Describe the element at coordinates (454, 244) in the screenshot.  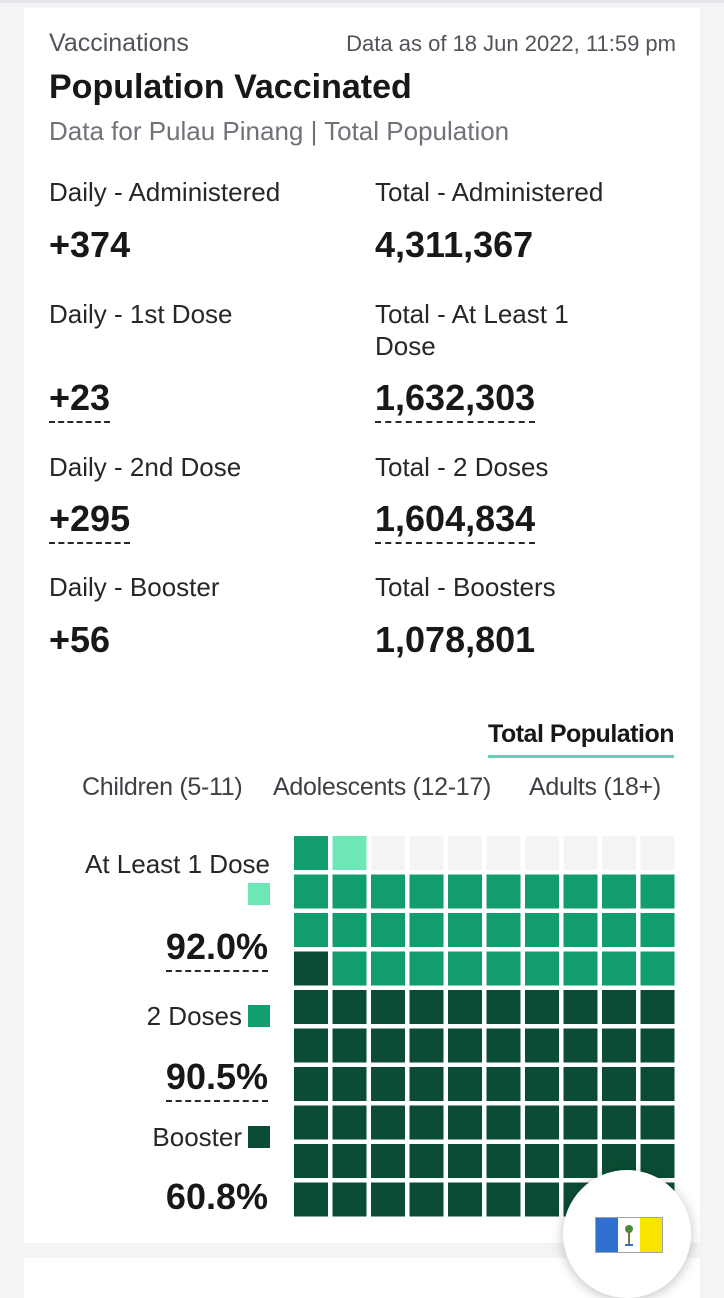
I see `total-administered-value: 4,311,367` at that location.